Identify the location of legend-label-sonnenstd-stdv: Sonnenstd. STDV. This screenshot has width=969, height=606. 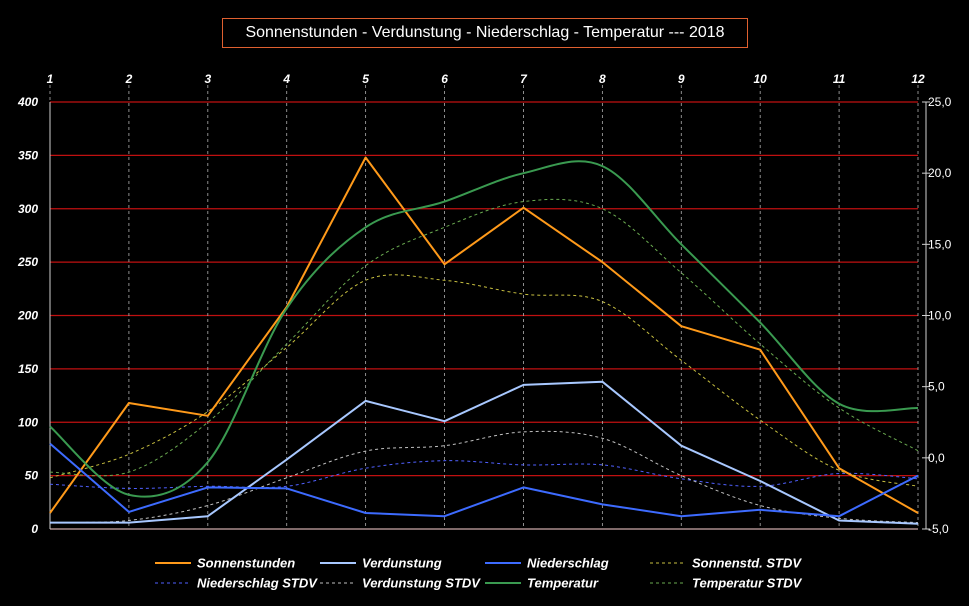
(747, 563).